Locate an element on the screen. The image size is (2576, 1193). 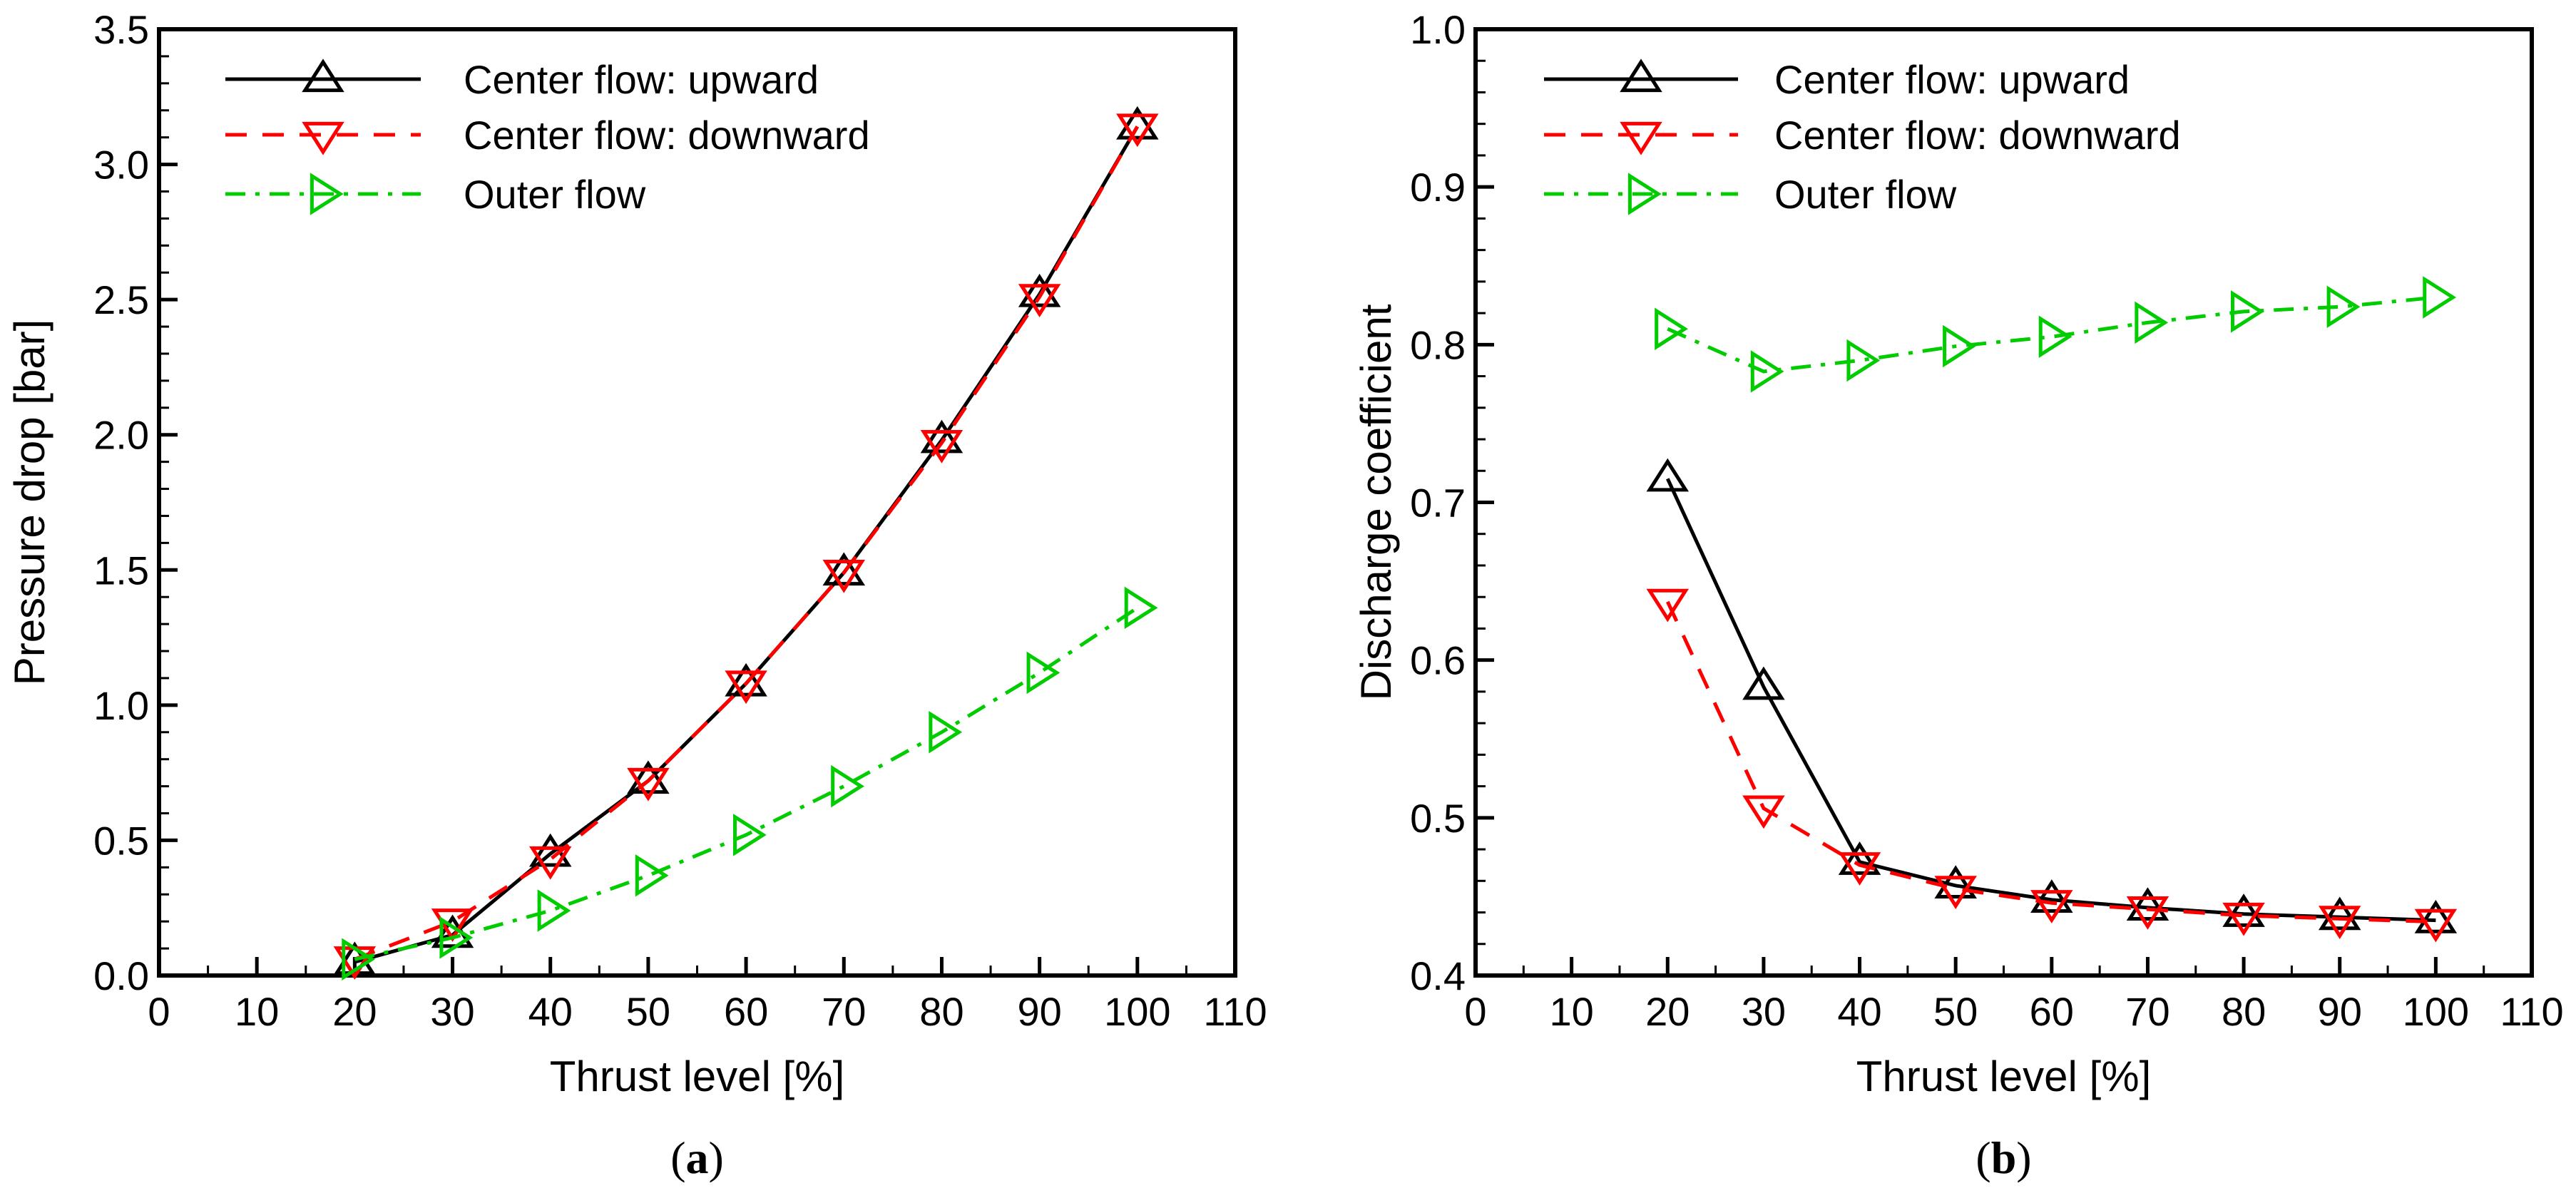
x-tick-label: 20 is located at coordinates (355, 1011).